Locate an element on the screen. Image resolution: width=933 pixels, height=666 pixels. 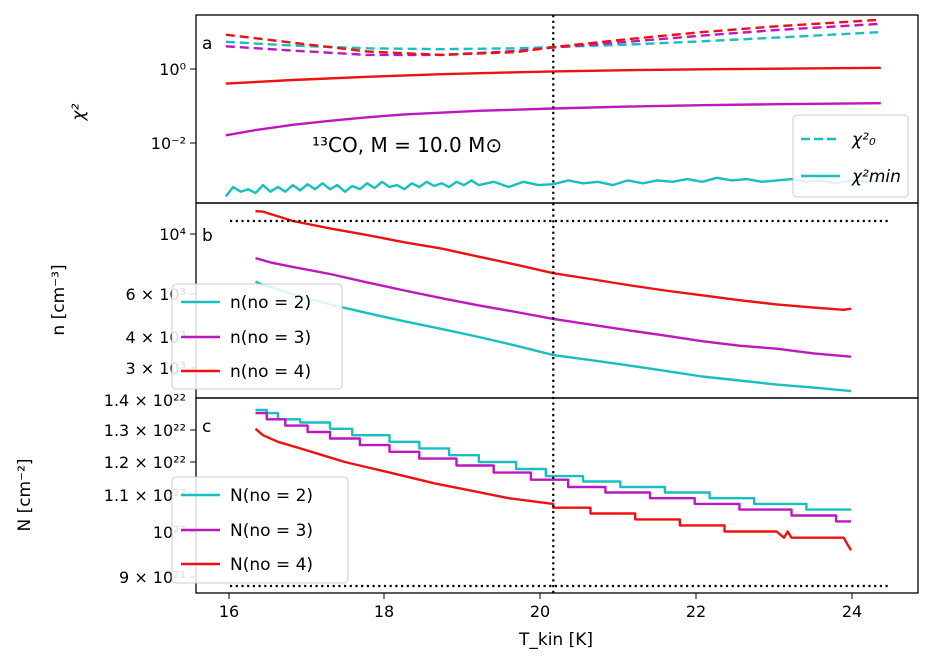
x-tick-label: 20 is located at coordinates (540, 611).